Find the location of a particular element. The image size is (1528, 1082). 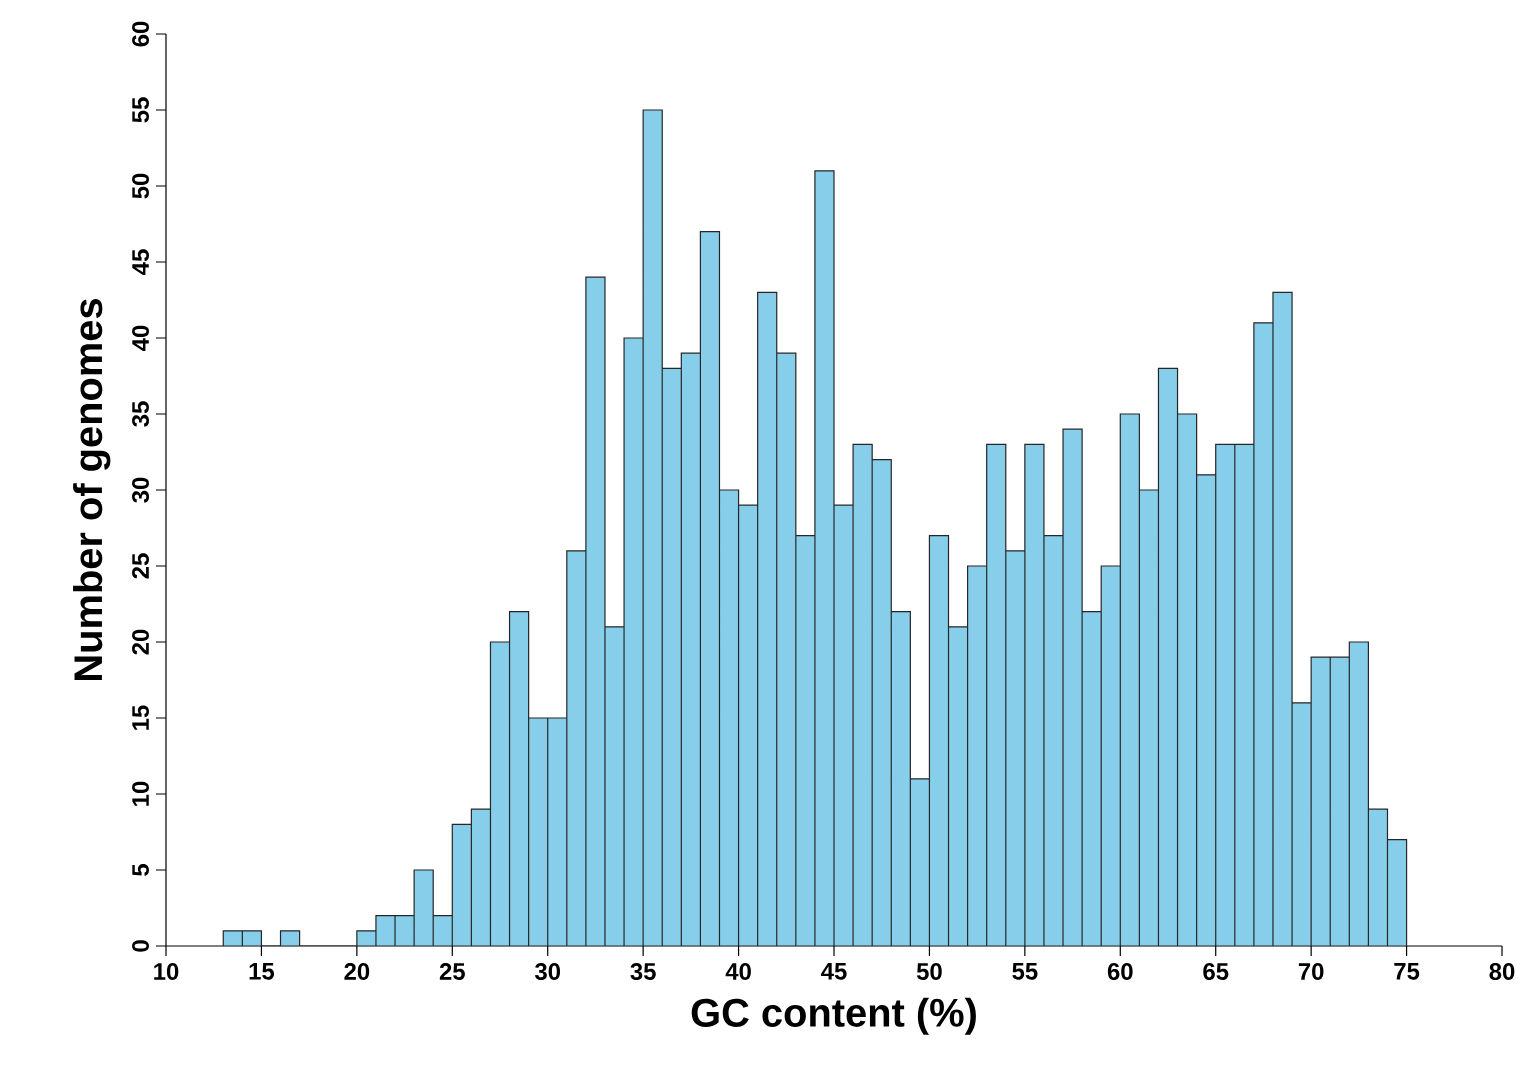

y-tick-label: 55 is located at coordinates (140, 110).